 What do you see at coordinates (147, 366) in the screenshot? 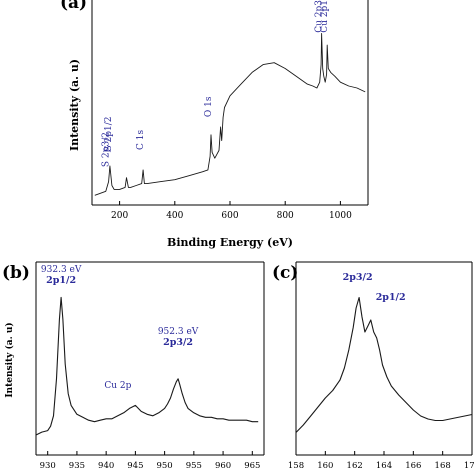
I see `panel-b-spectrum-line` at bounding box center [147, 366].